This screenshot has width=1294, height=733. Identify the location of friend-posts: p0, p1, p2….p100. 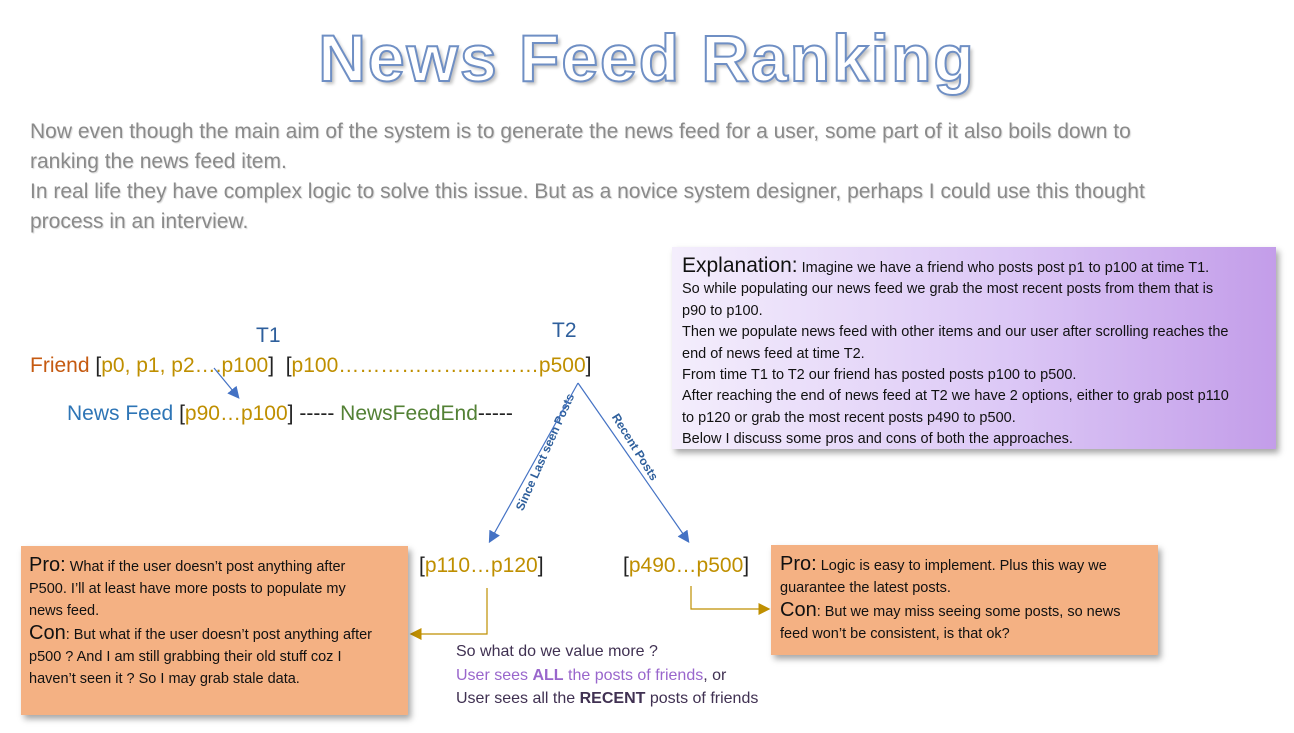
(185, 365).